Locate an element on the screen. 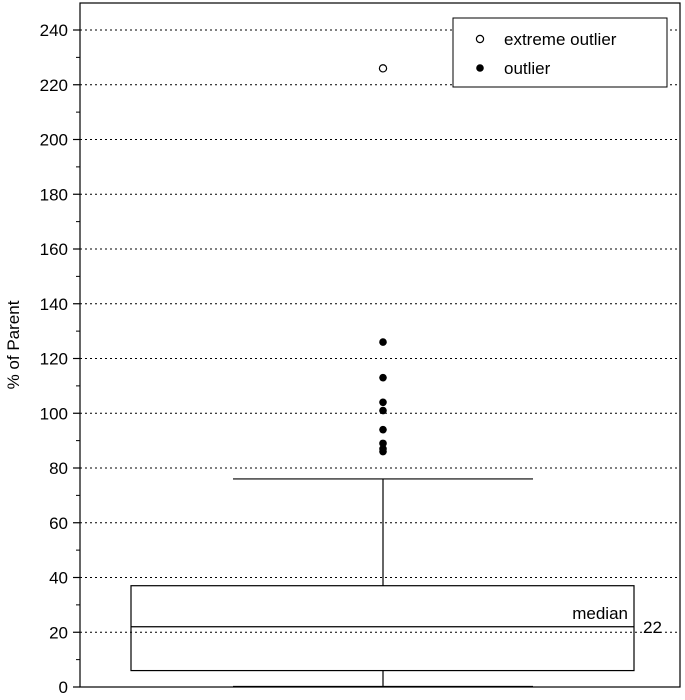  y-tick-label: 180 is located at coordinates (54, 194).